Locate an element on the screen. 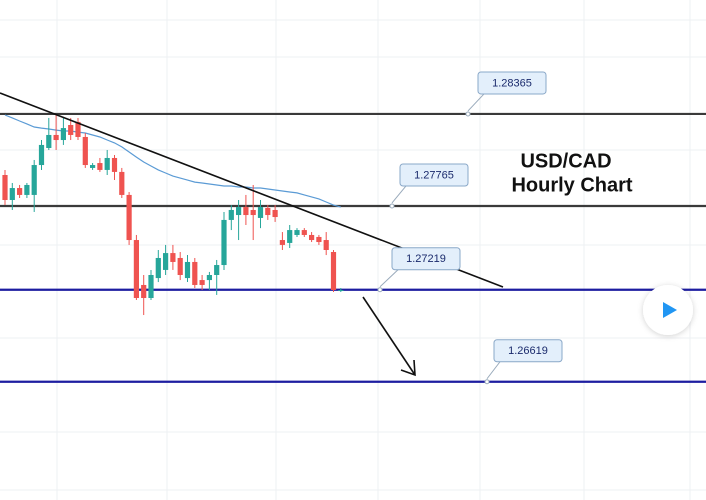  down-arrow is located at coordinates (389, 336).